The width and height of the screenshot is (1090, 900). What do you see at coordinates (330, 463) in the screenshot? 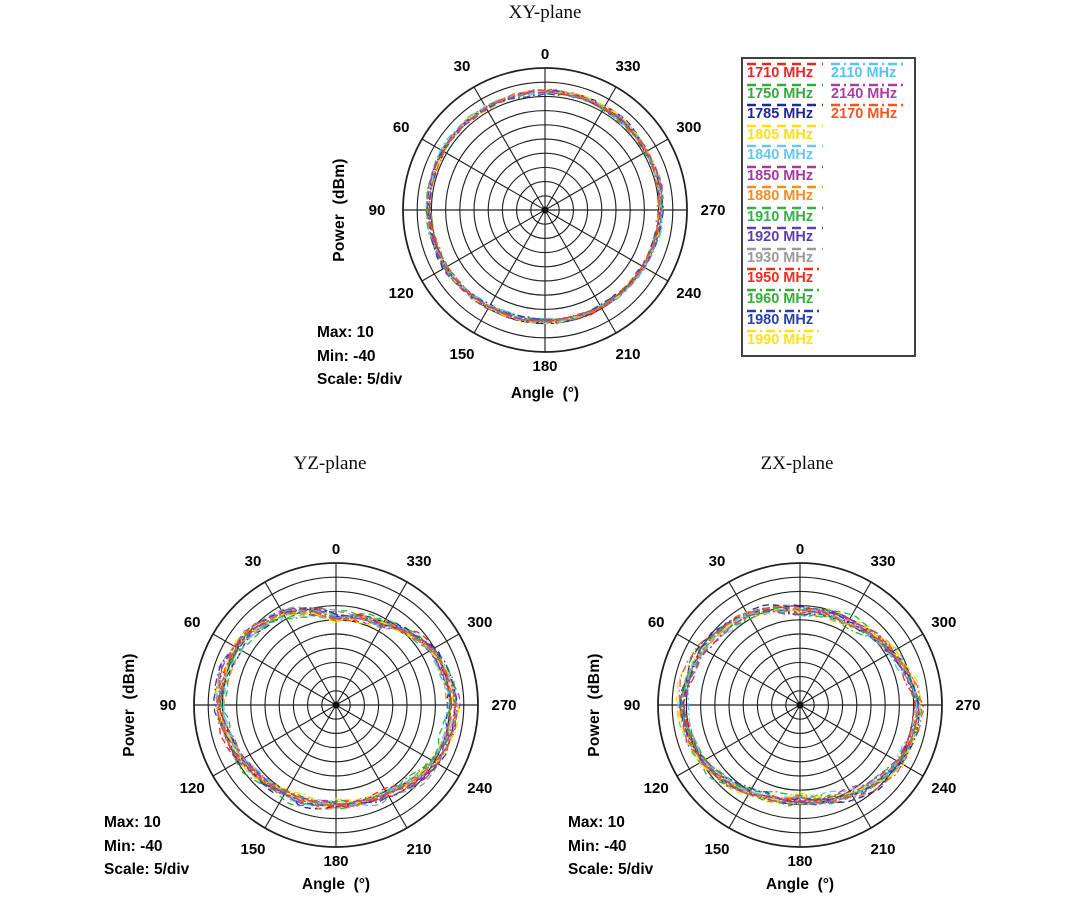
I see `chart-title-yz: YZ-plane` at bounding box center [330, 463].